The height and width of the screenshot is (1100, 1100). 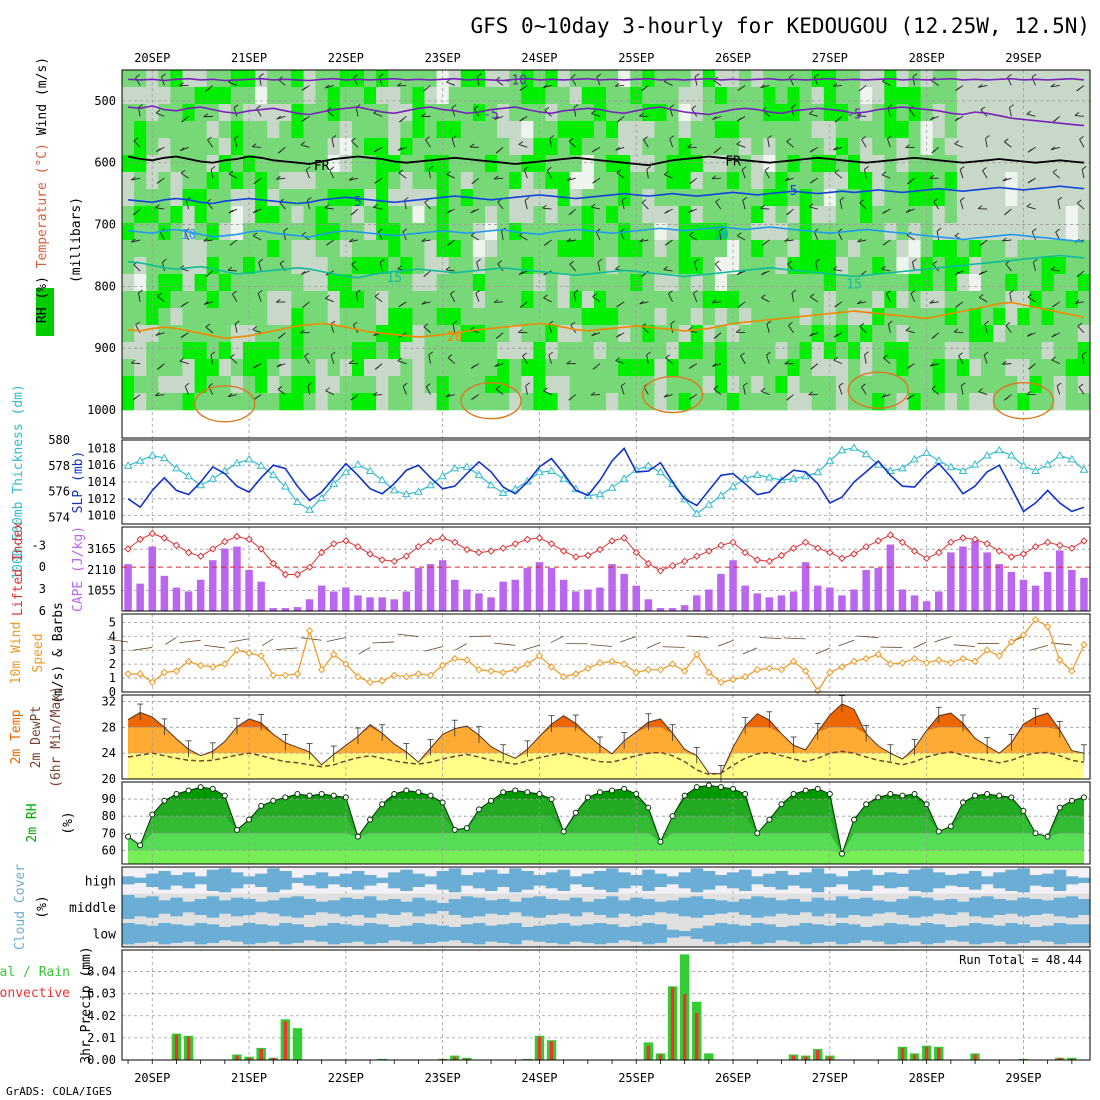 I want to click on li-ytick: -3, so click(x=39, y=545).